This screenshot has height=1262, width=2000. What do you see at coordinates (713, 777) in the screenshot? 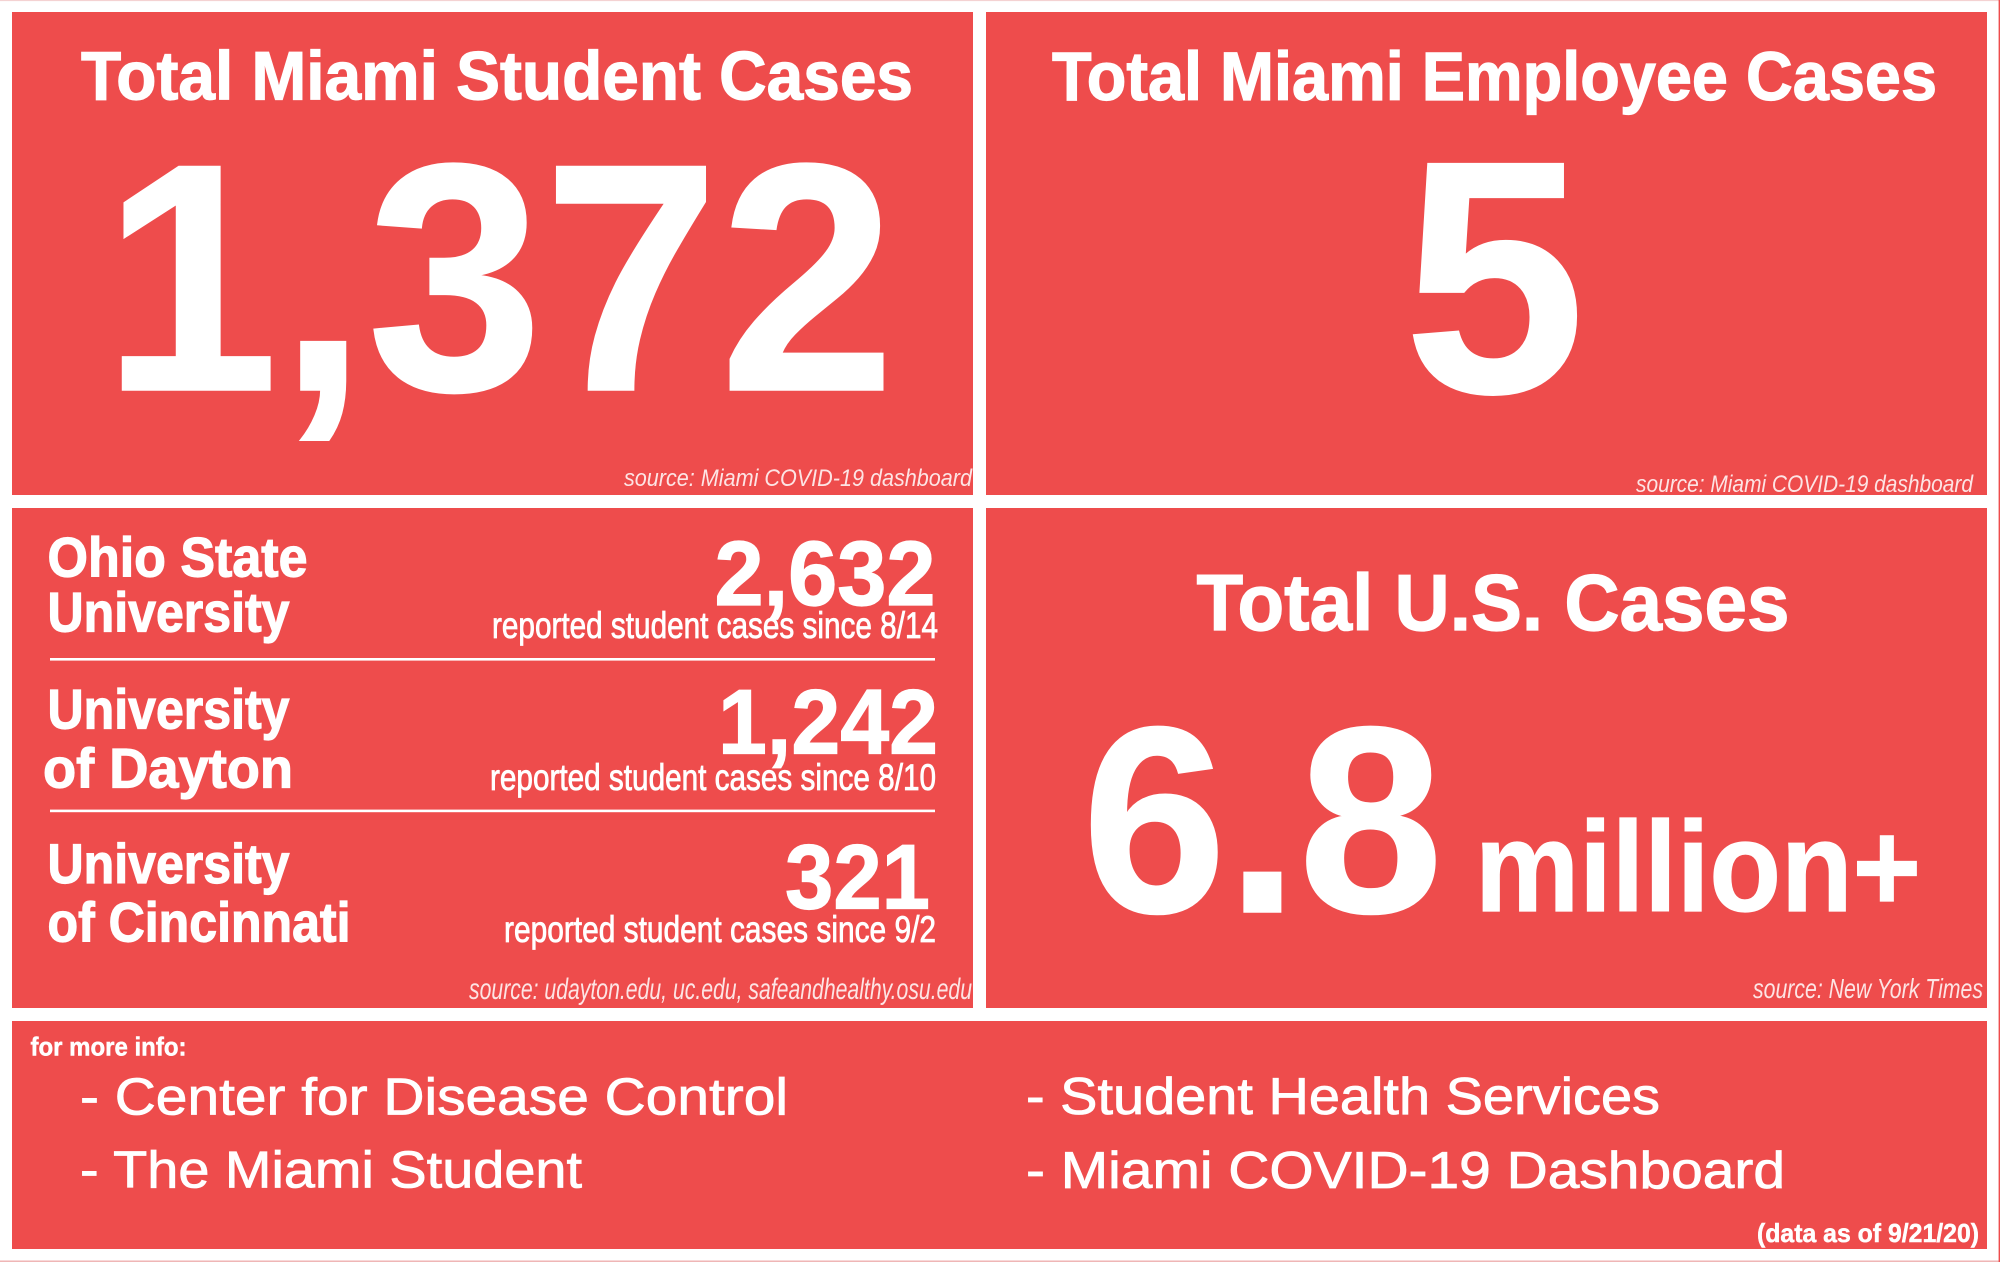
I see `svg-text:reported student cases since 8: reported student cases since 8/10` at bounding box center [713, 777].